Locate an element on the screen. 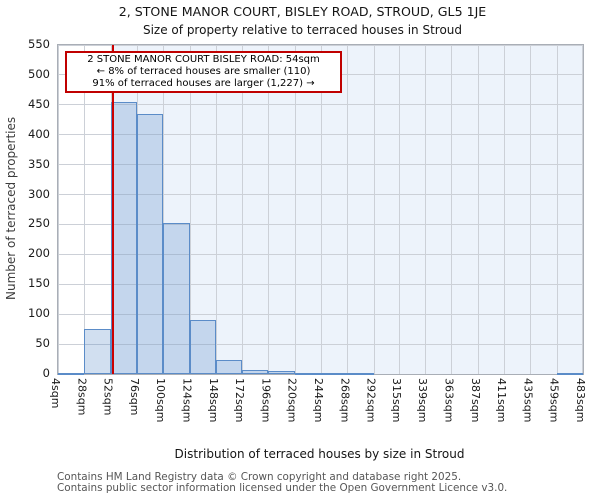  y-tick-label: 200 is located at coordinates (39, 253).